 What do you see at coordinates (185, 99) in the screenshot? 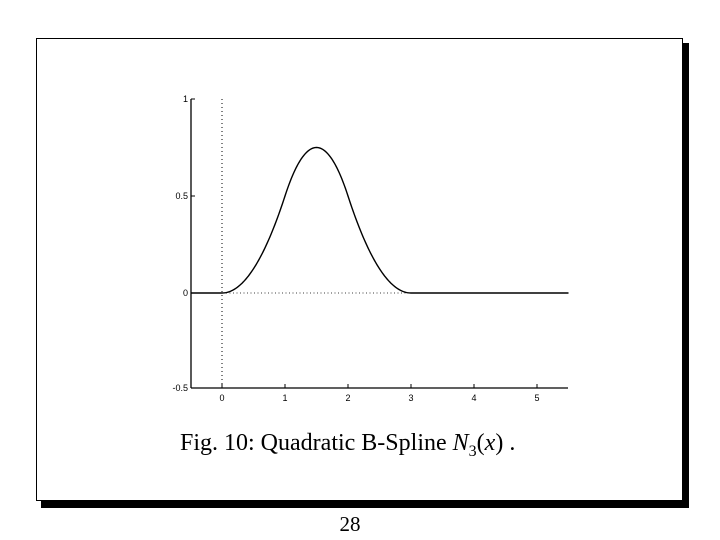
I see `y-tick-label-1: 1` at bounding box center [185, 99].